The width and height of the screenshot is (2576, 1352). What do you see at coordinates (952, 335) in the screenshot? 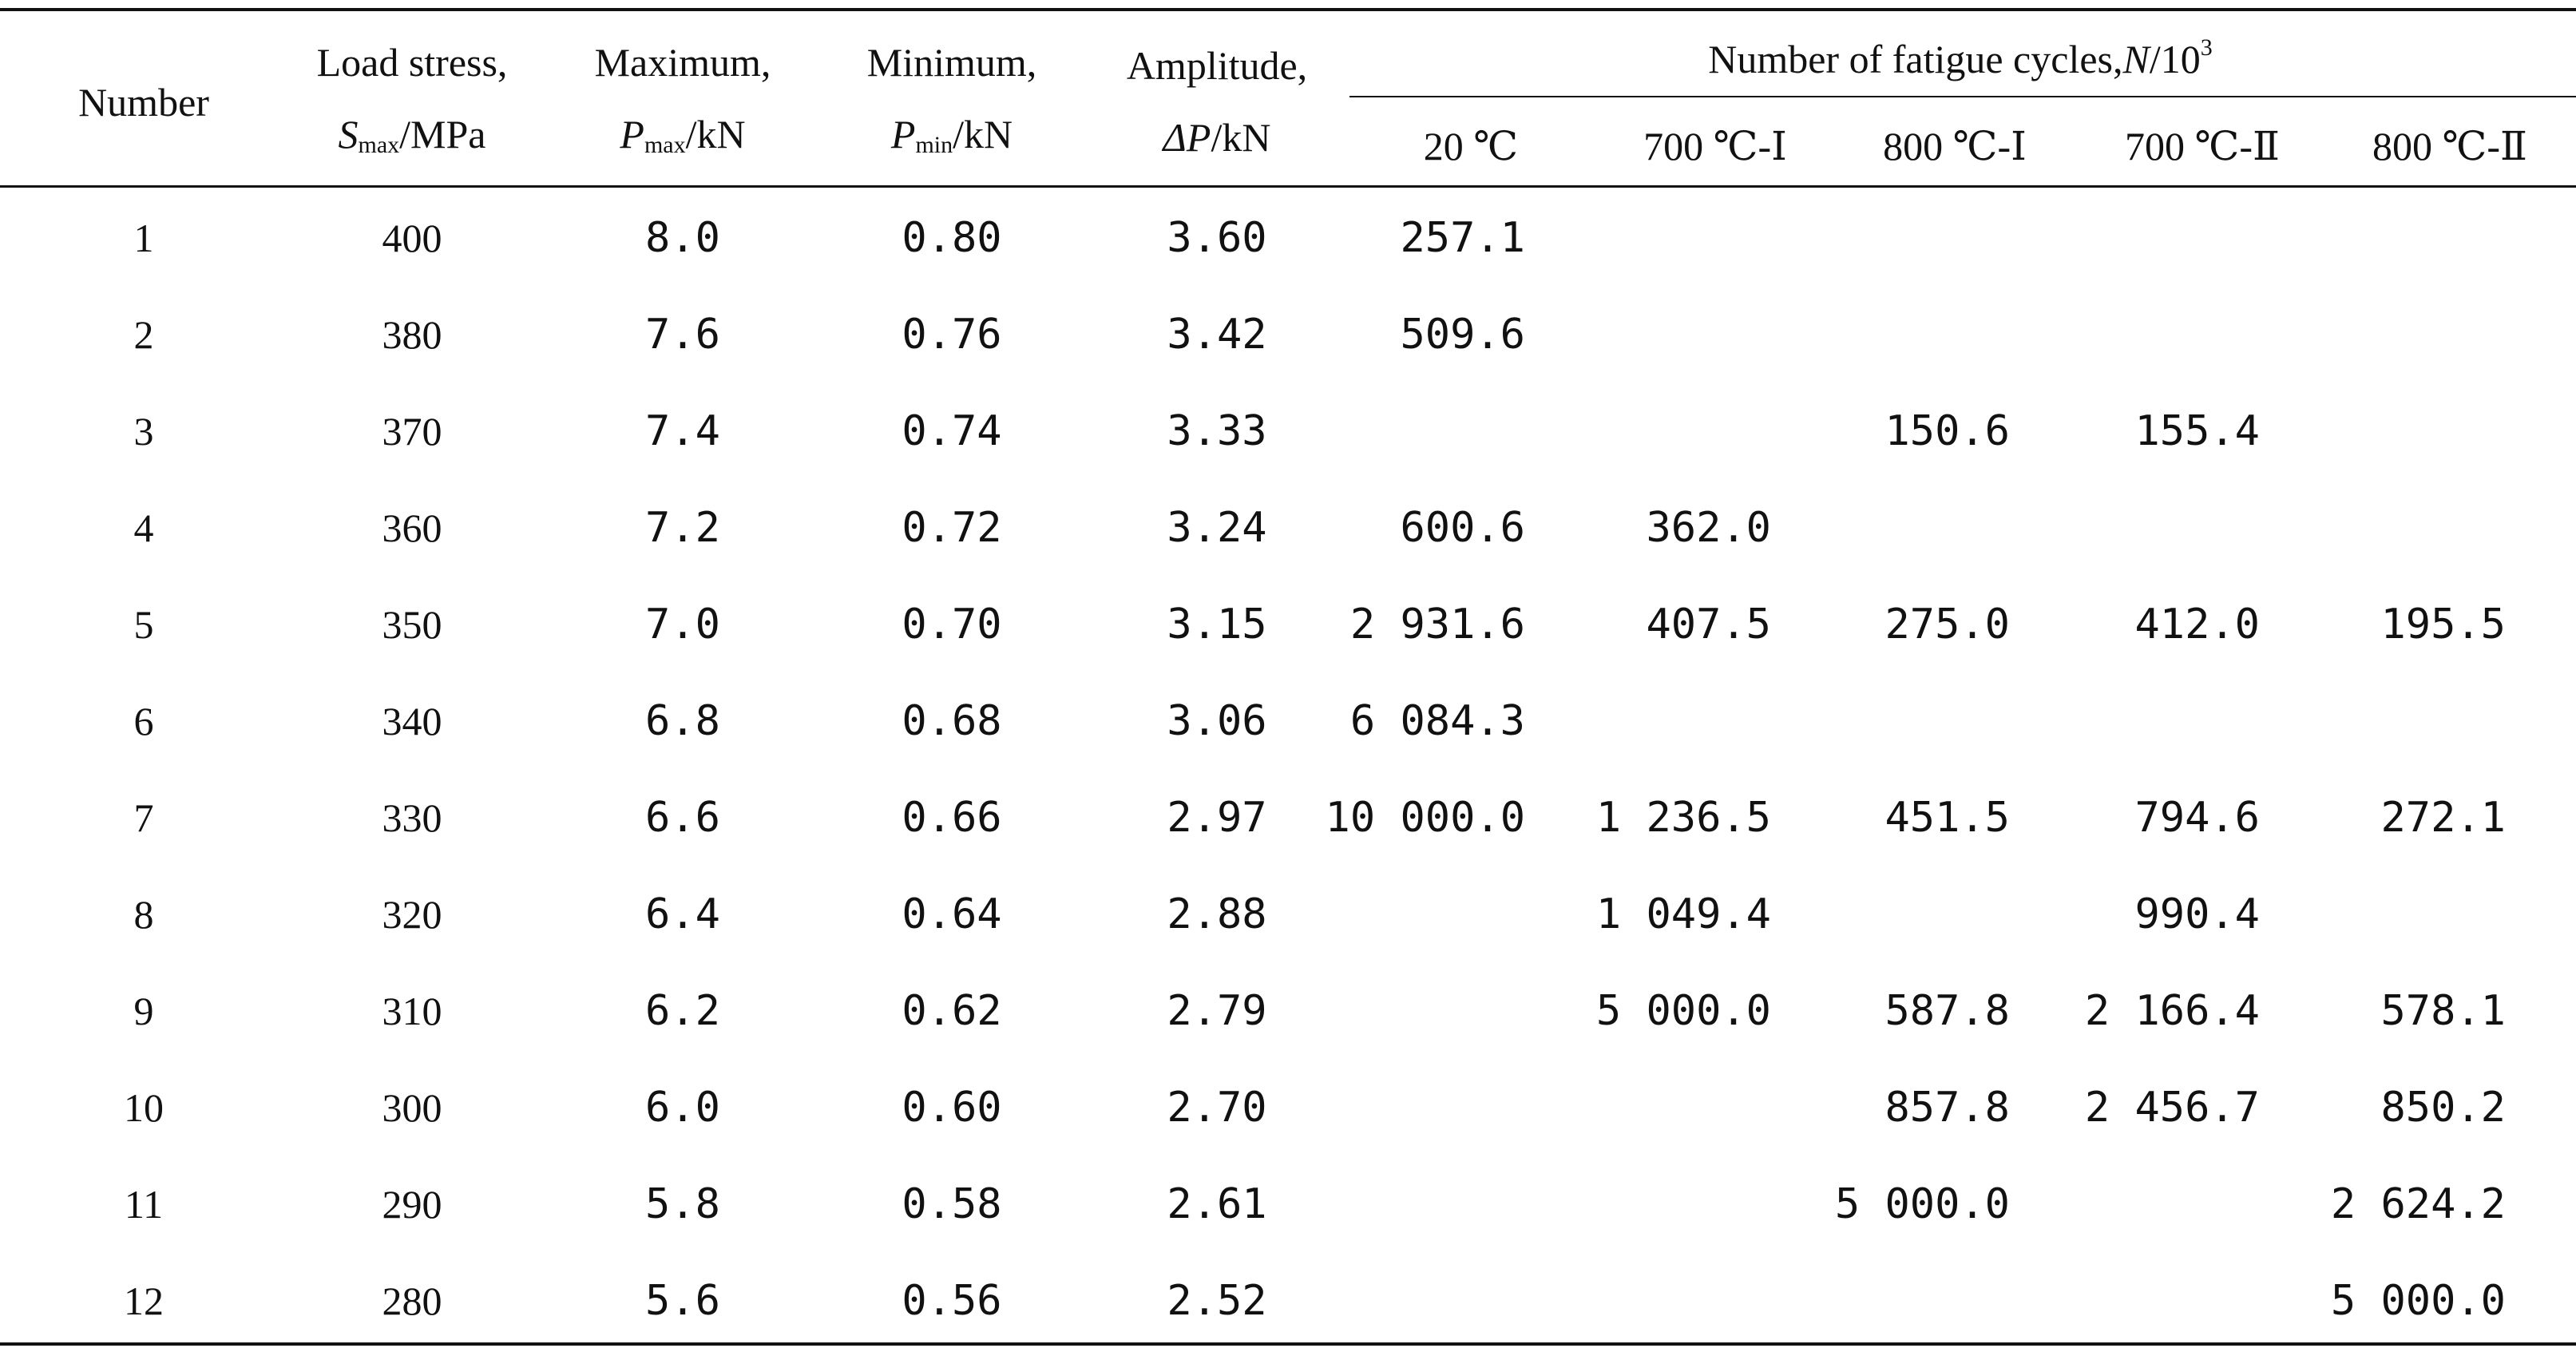
I see `cell-minimum: 0.76` at bounding box center [952, 335].